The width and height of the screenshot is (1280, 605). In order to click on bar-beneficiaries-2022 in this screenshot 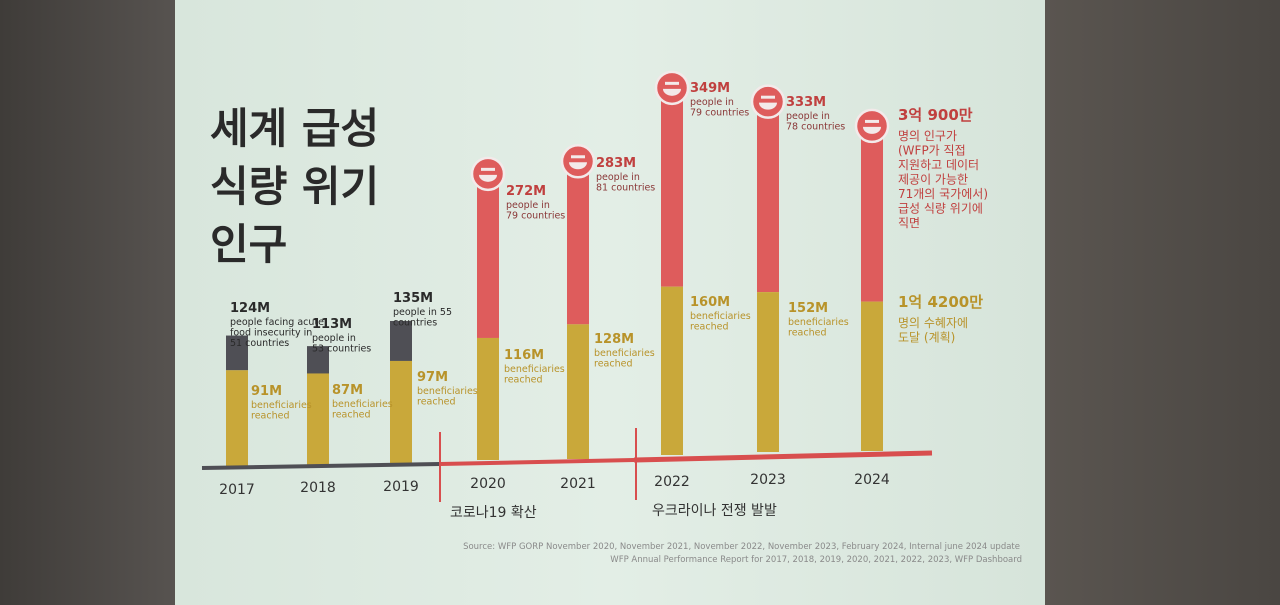, I will do `click(672, 370)`.